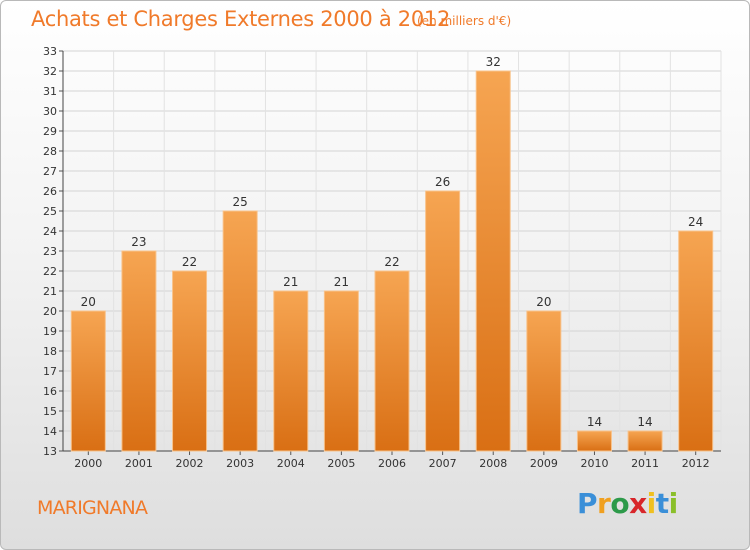  What do you see at coordinates (139, 463) in the screenshot?
I see `x-tick-label: 2001` at bounding box center [139, 463].